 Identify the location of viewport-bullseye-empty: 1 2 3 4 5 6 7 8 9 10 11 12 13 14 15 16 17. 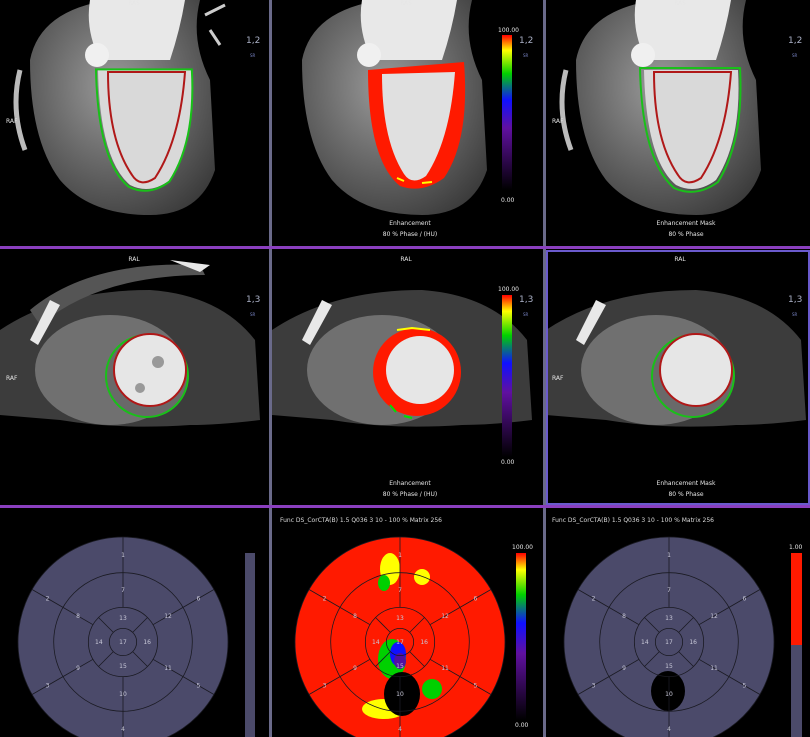
(134, 623).